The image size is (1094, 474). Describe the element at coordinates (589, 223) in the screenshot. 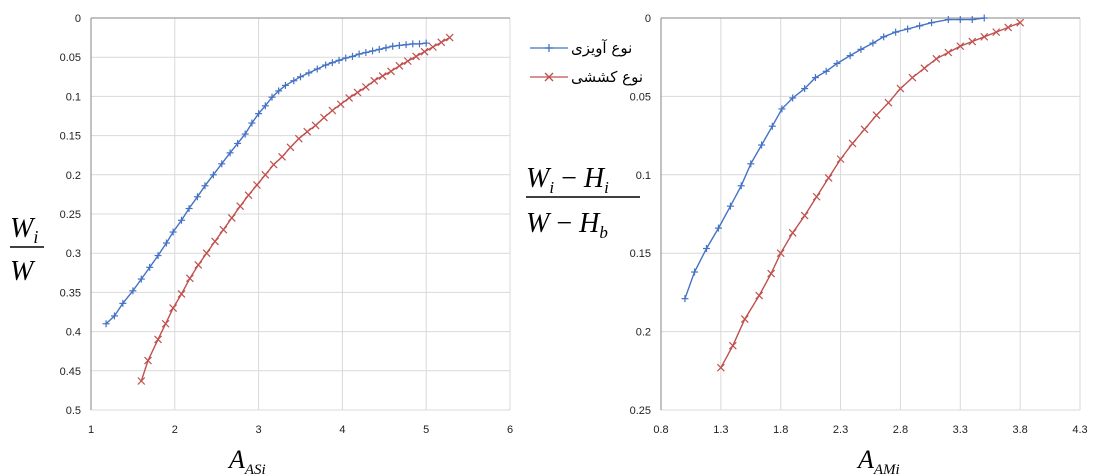

I see `right-ylabel-den-minus-main: H` at that location.